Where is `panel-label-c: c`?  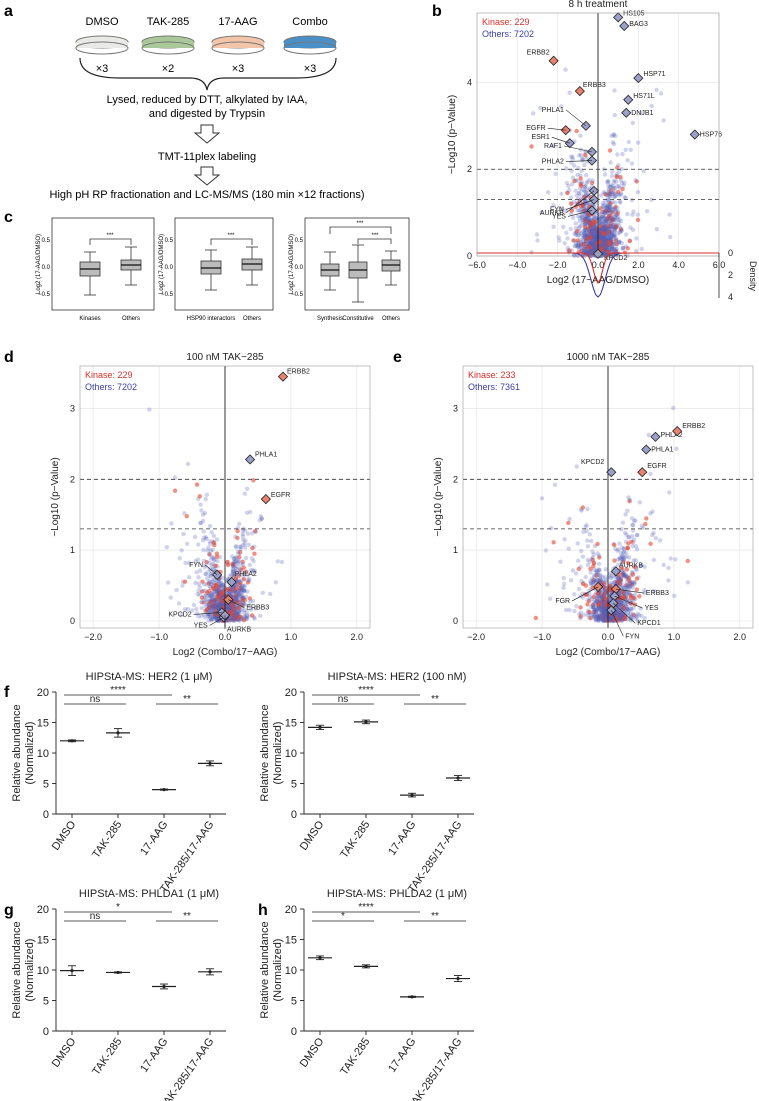 panel-label-c: c is located at coordinates (8, 217).